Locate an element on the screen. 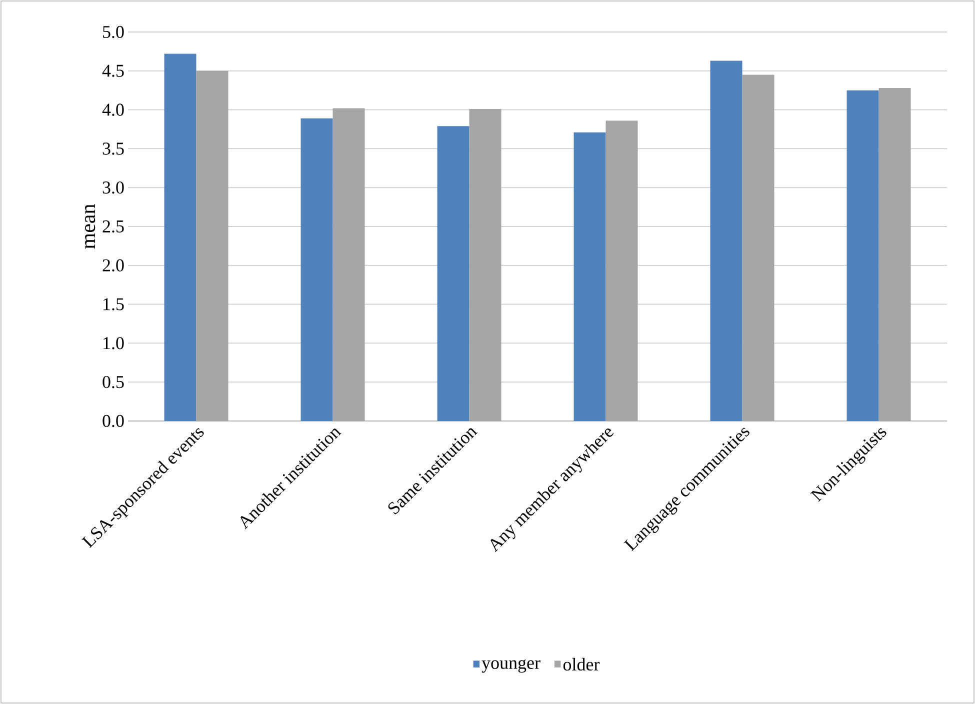 Image resolution: width=975 pixels, height=704 pixels. y-axis-title: mean is located at coordinates (90, 226).